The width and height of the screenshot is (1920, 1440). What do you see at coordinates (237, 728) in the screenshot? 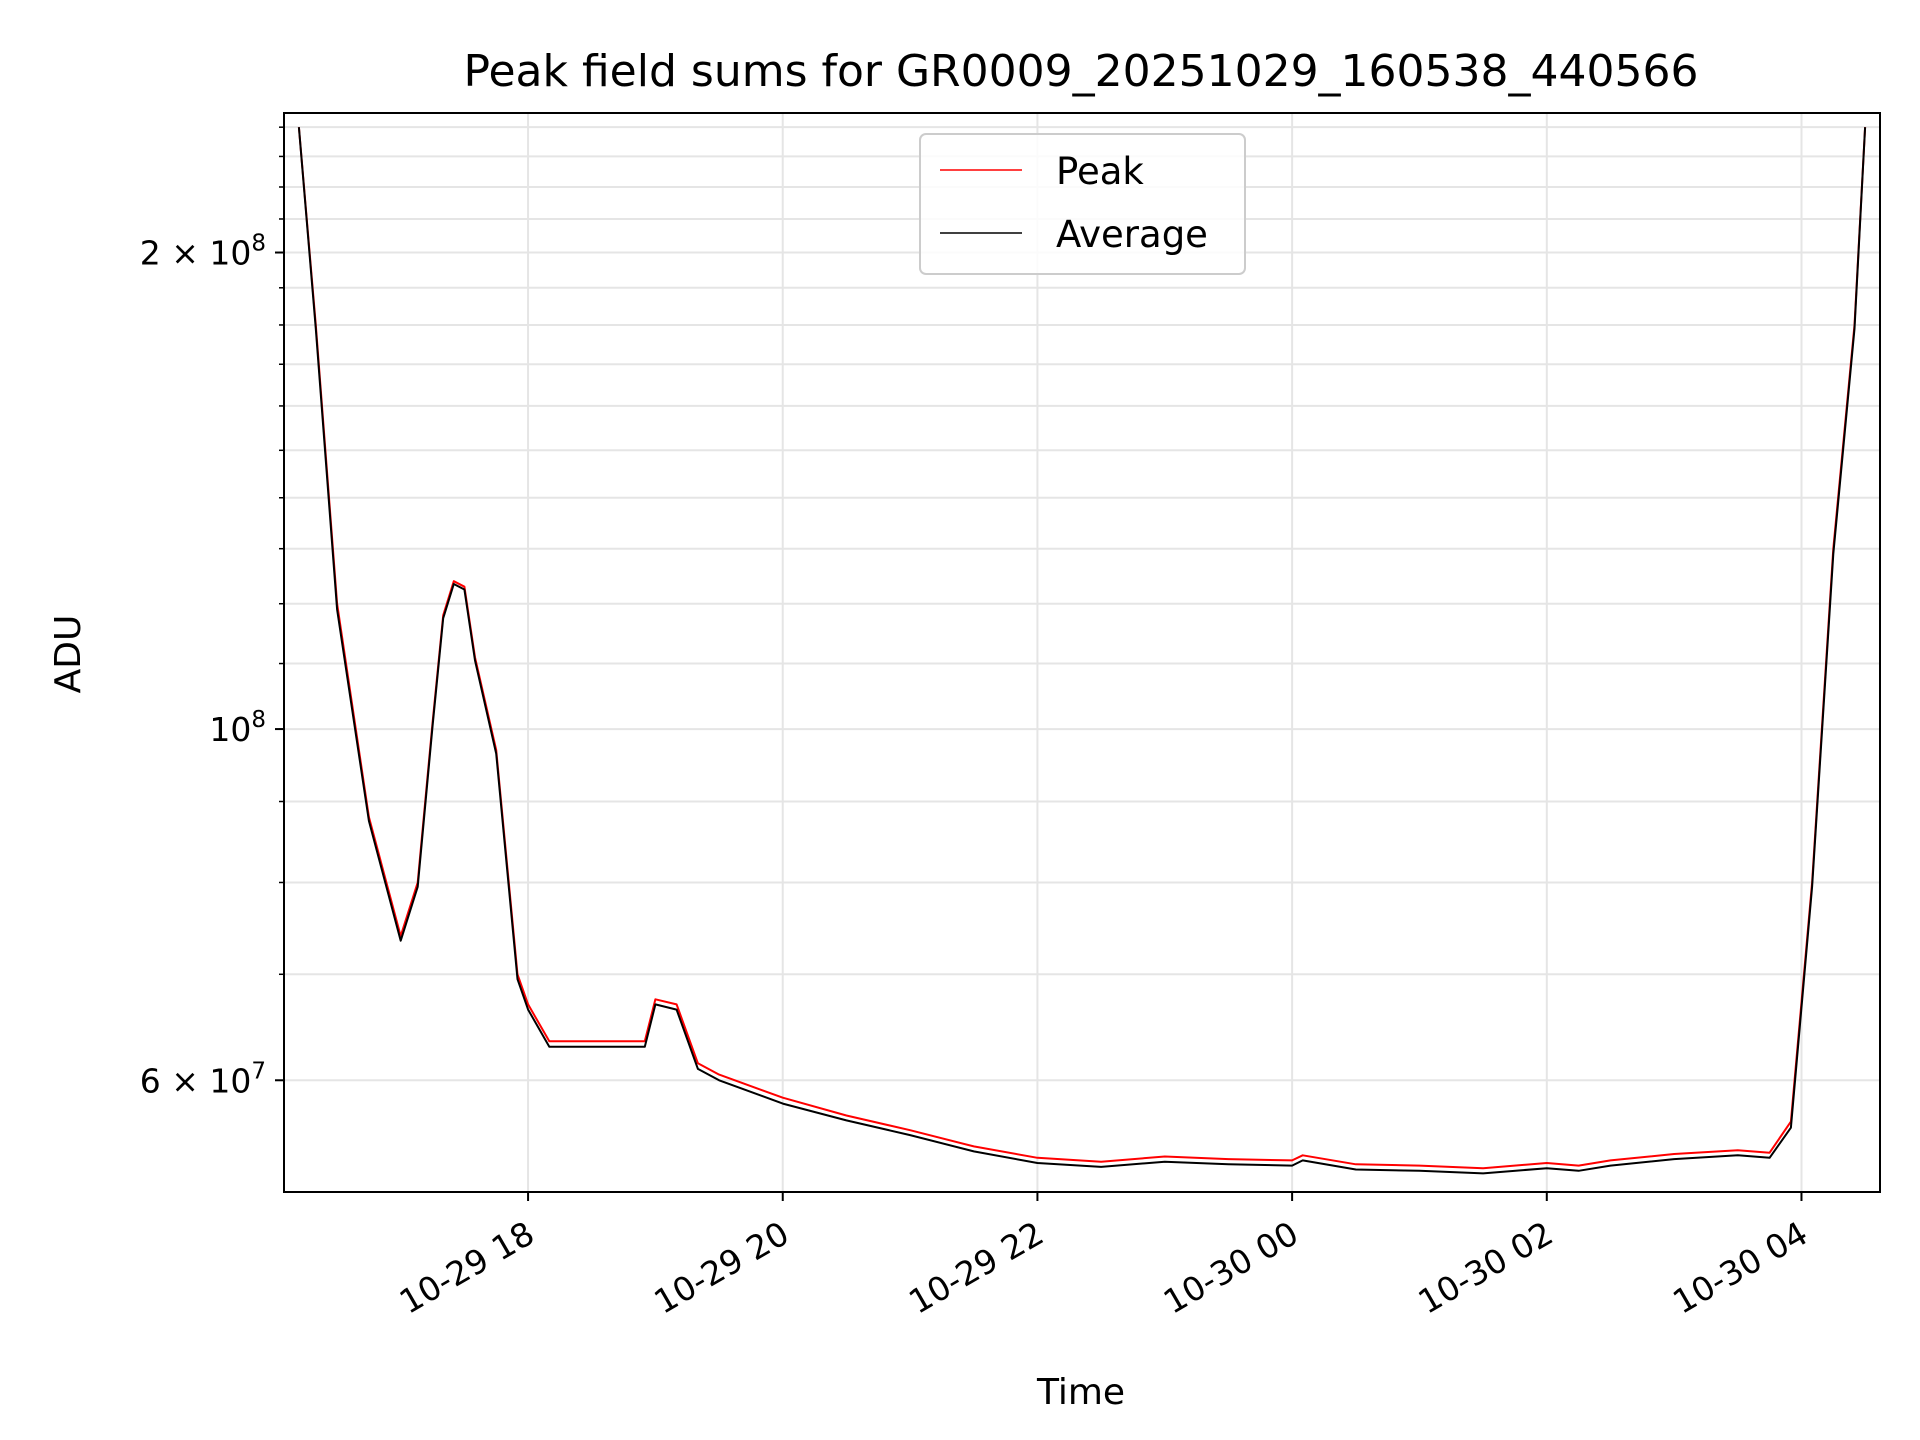
I see `y-tick-label: 108` at bounding box center [237, 728].